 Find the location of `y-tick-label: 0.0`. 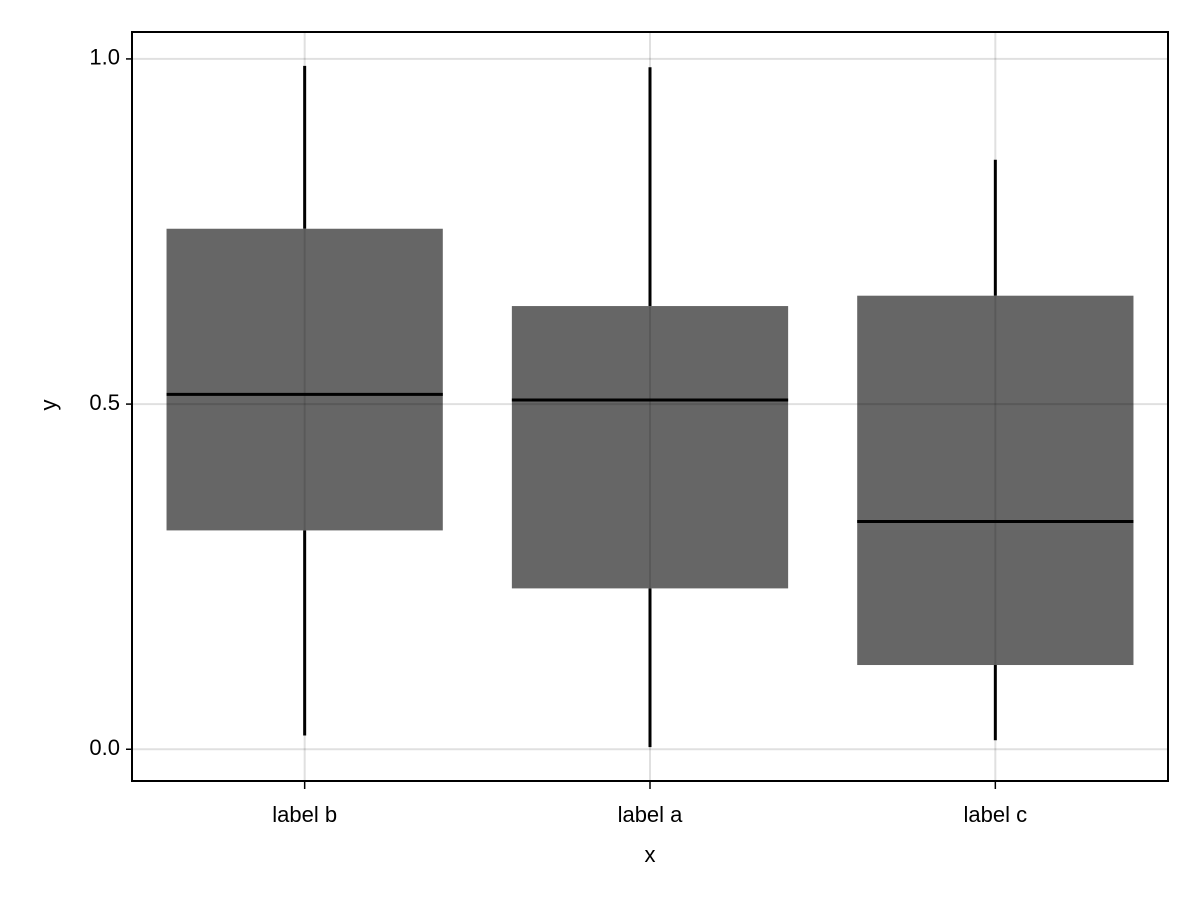

y-tick-label: 0.0 is located at coordinates (104, 747).